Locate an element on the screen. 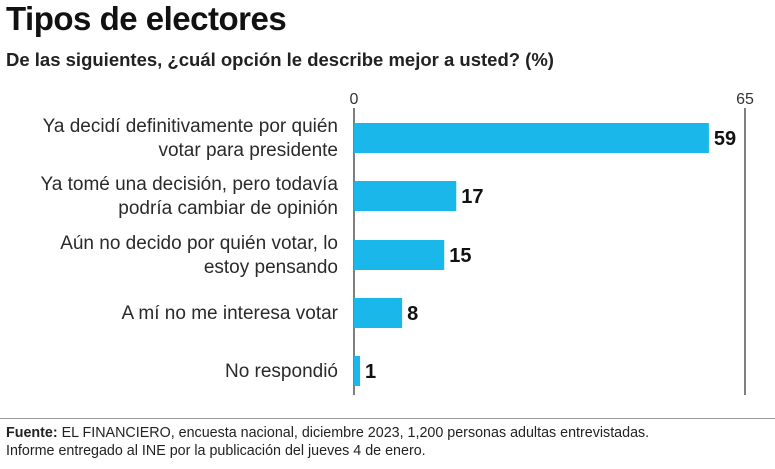 The image size is (775, 469). source-label: Fuente: is located at coordinates (32, 433).